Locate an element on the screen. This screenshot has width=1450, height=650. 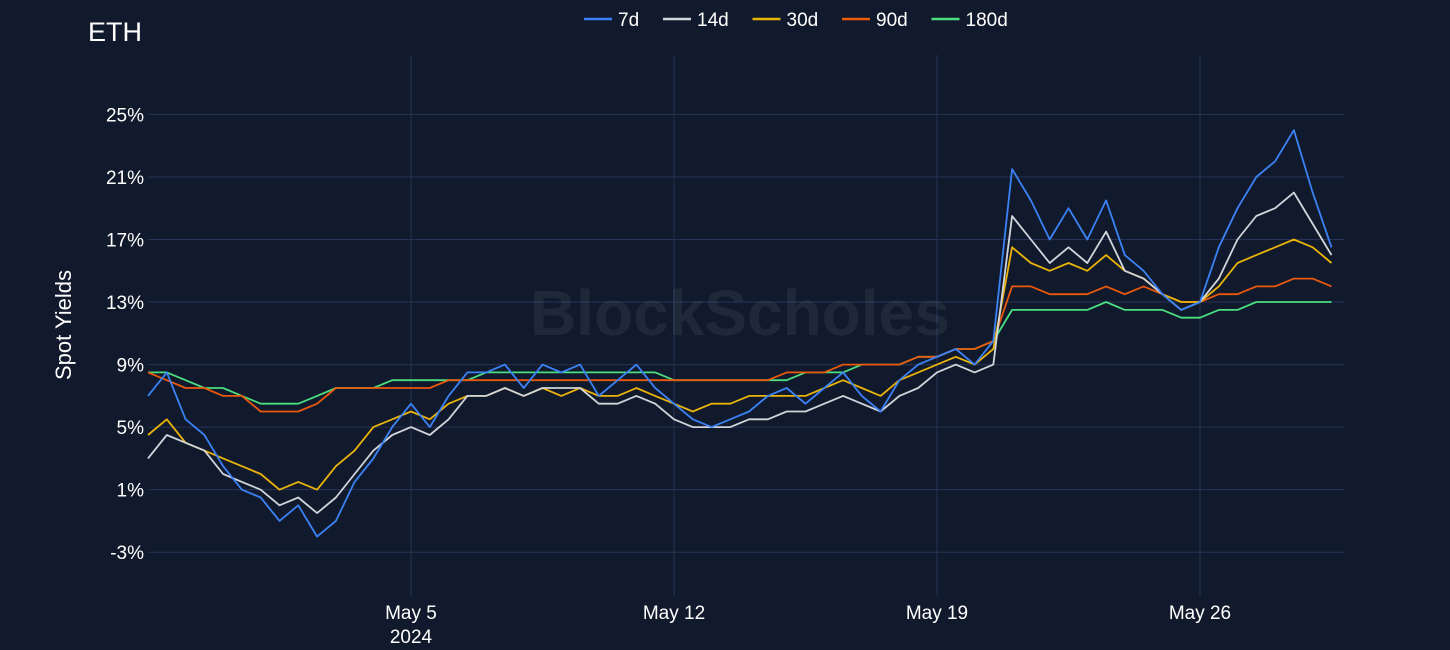
y-tick-label: 9% is located at coordinates (131, 366).